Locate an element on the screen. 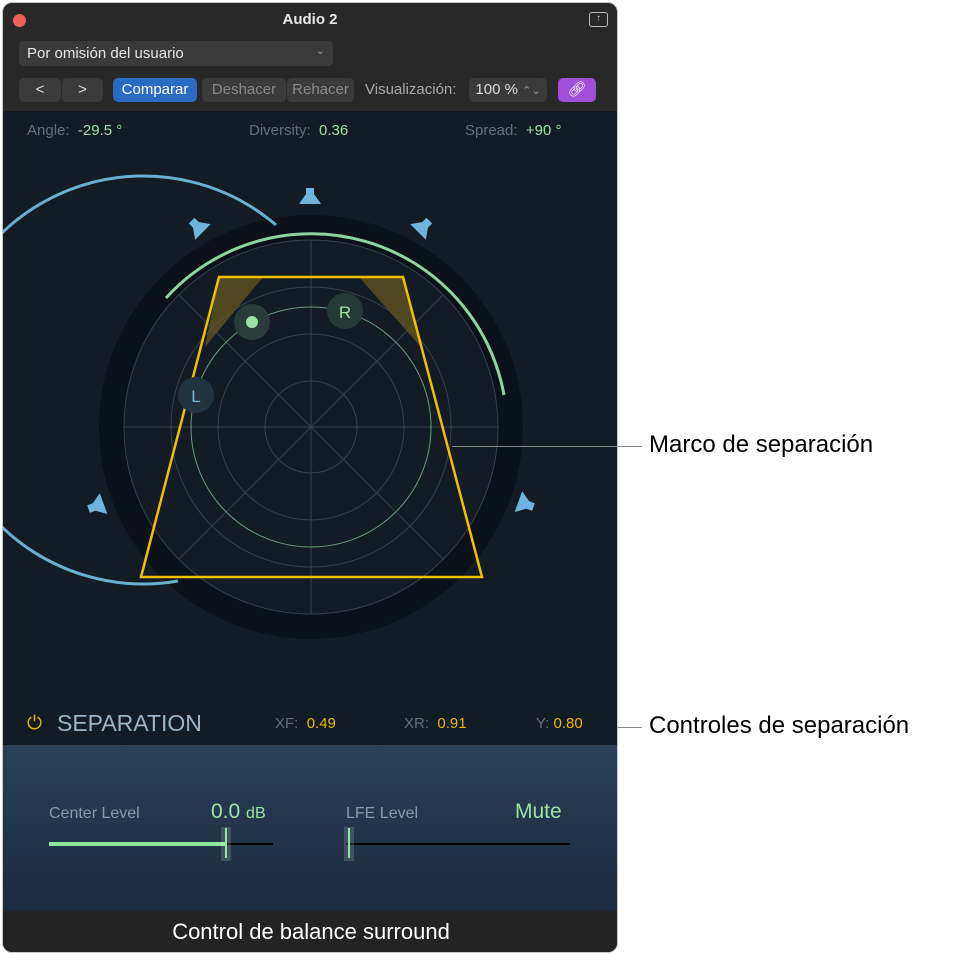 The height and width of the screenshot is (955, 976). speaker-center-icon is located at coordinates (310, 196).